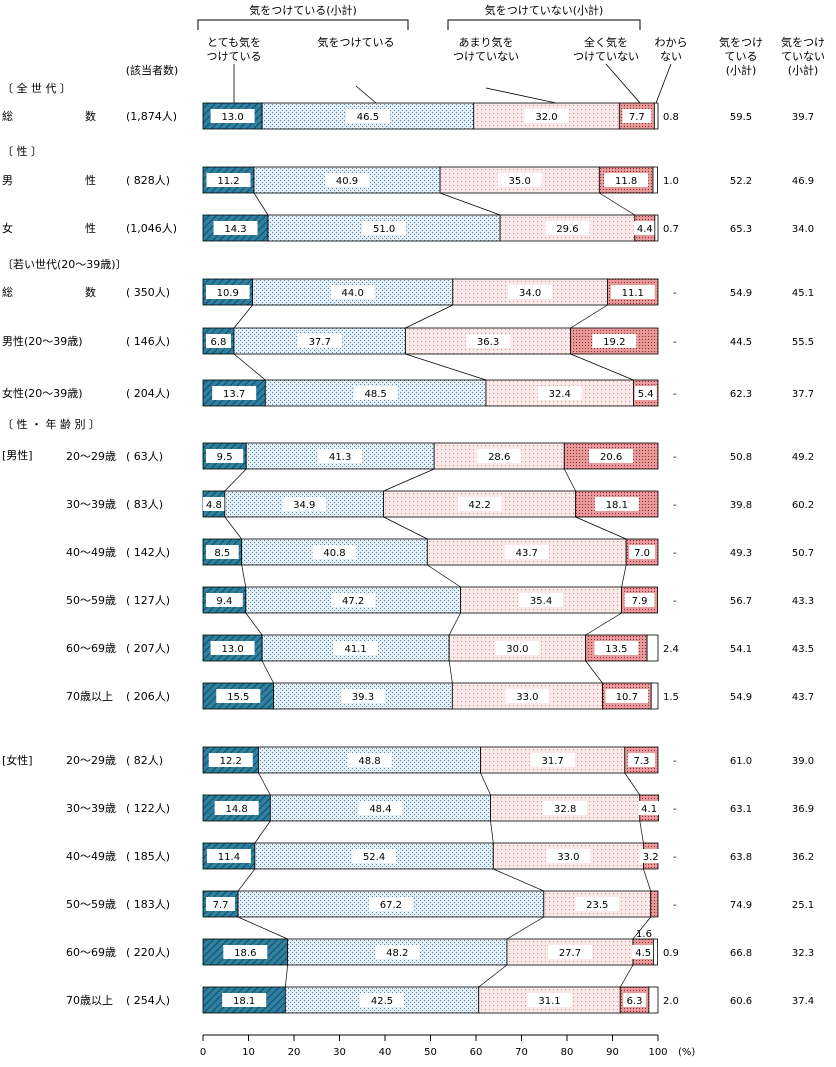 The image size is (836, 1067). Describe the element at coordinates (741, 505) in the screenshot. I see `subtotal-care-value: 39.8` at that location.